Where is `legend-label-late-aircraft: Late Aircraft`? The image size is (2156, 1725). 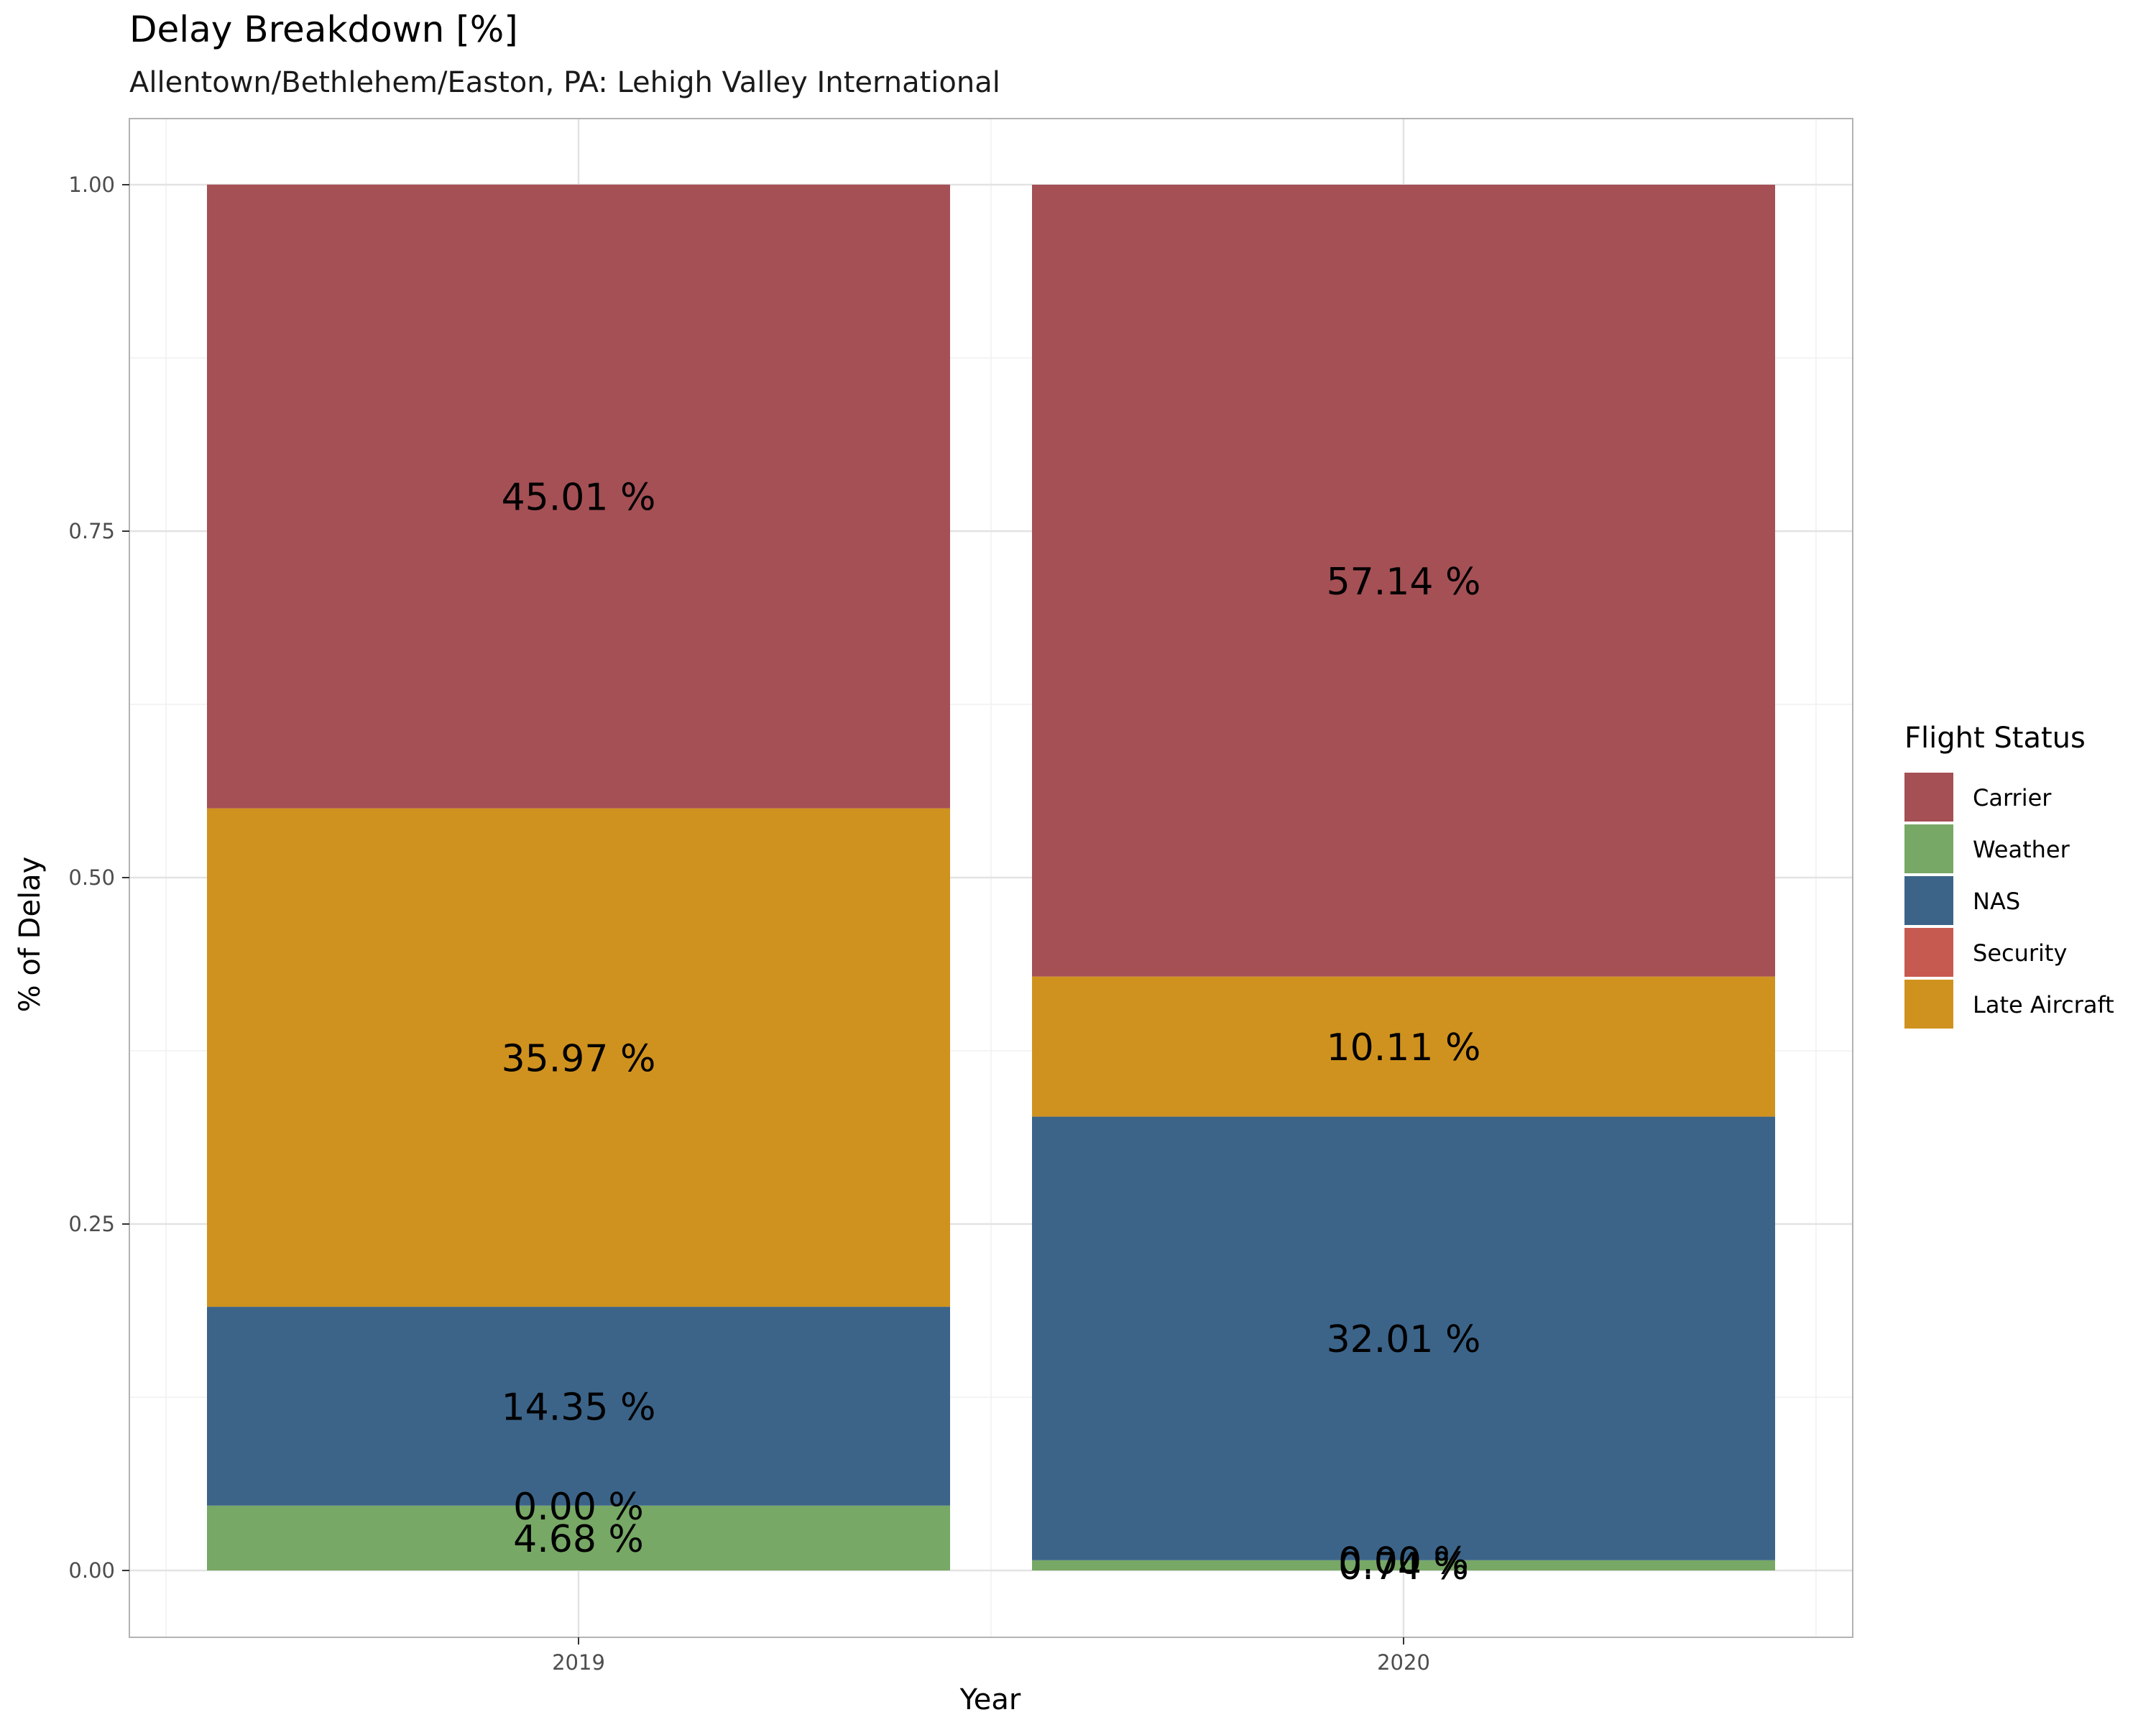 legend-label-late-aircraft: Late Aircraft is located at coordinates (2044, 1004).